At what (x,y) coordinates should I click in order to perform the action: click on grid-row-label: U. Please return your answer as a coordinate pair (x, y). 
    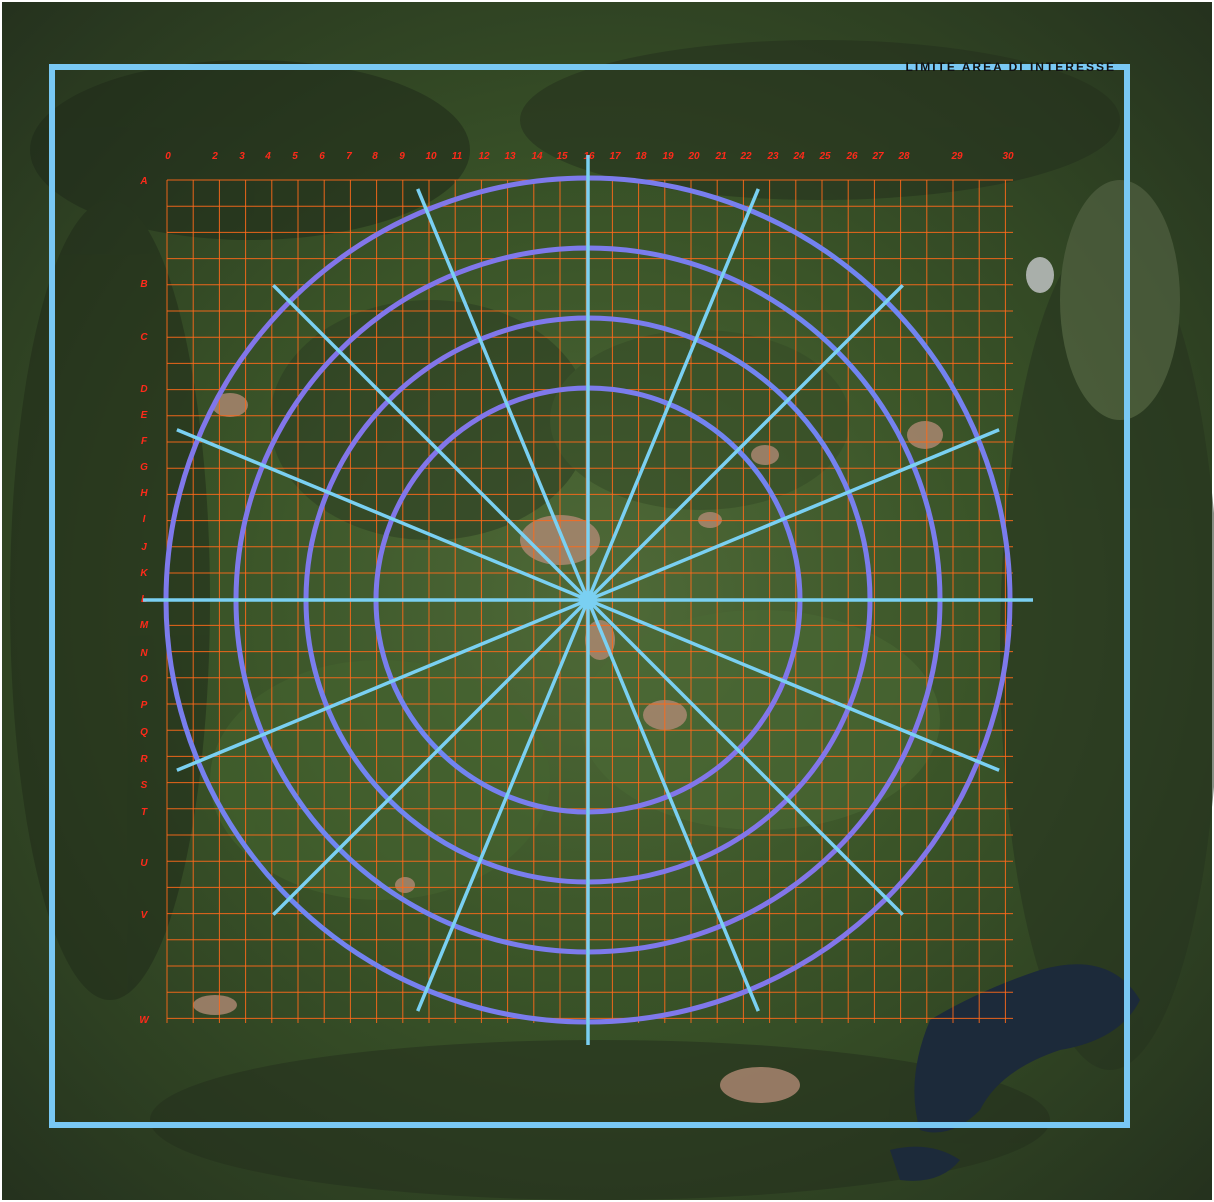
    Looking at the image, I should click on (144, 863).